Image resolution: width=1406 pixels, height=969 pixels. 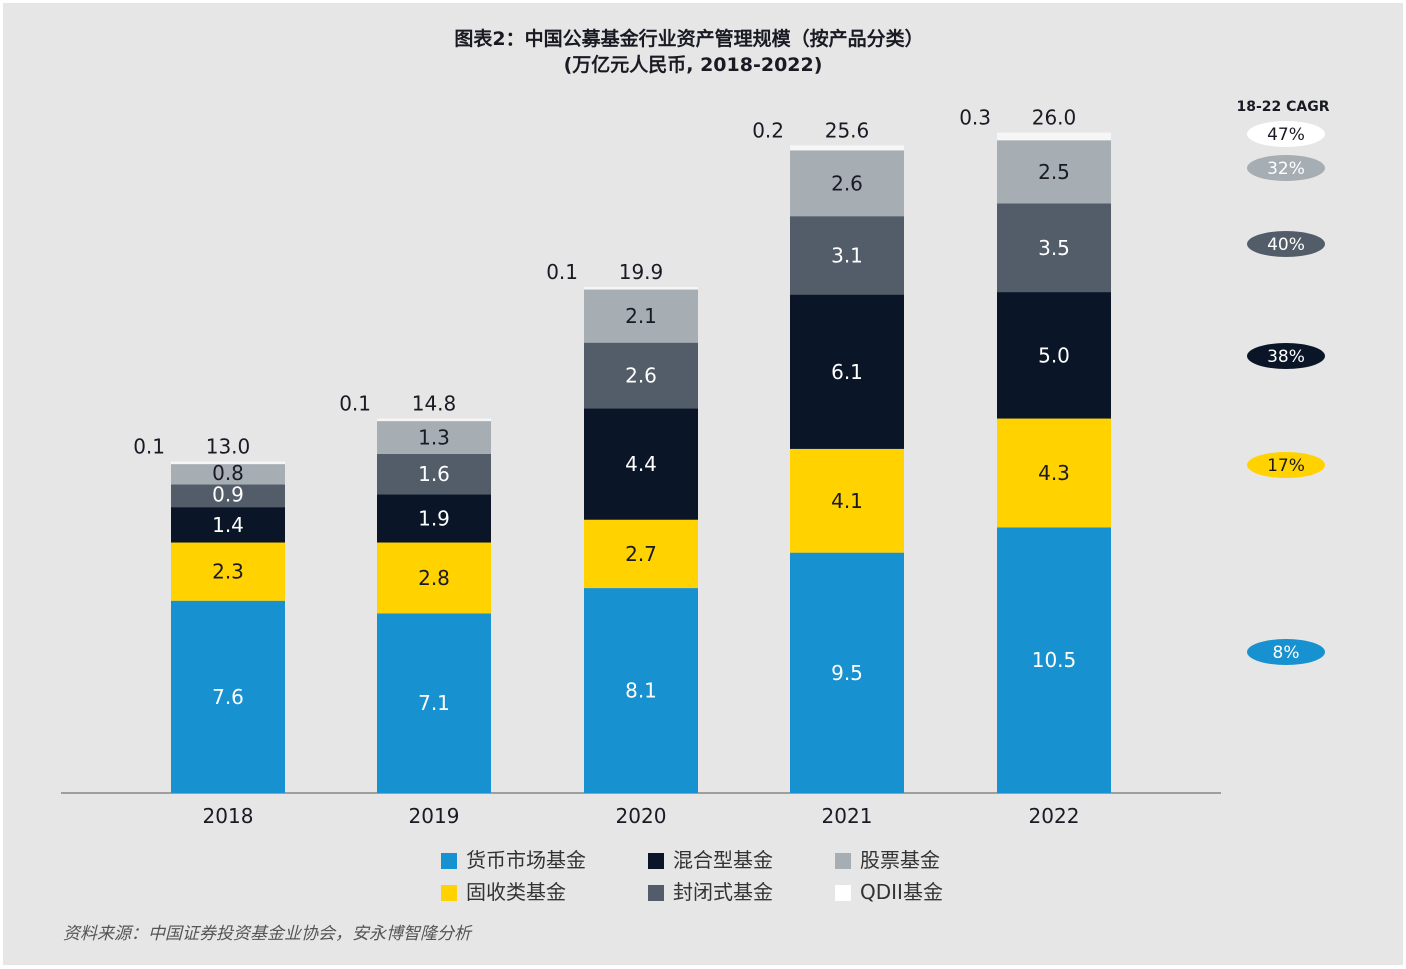 I want to click on cagr-value: 47%, so click(x=1286, y=135).